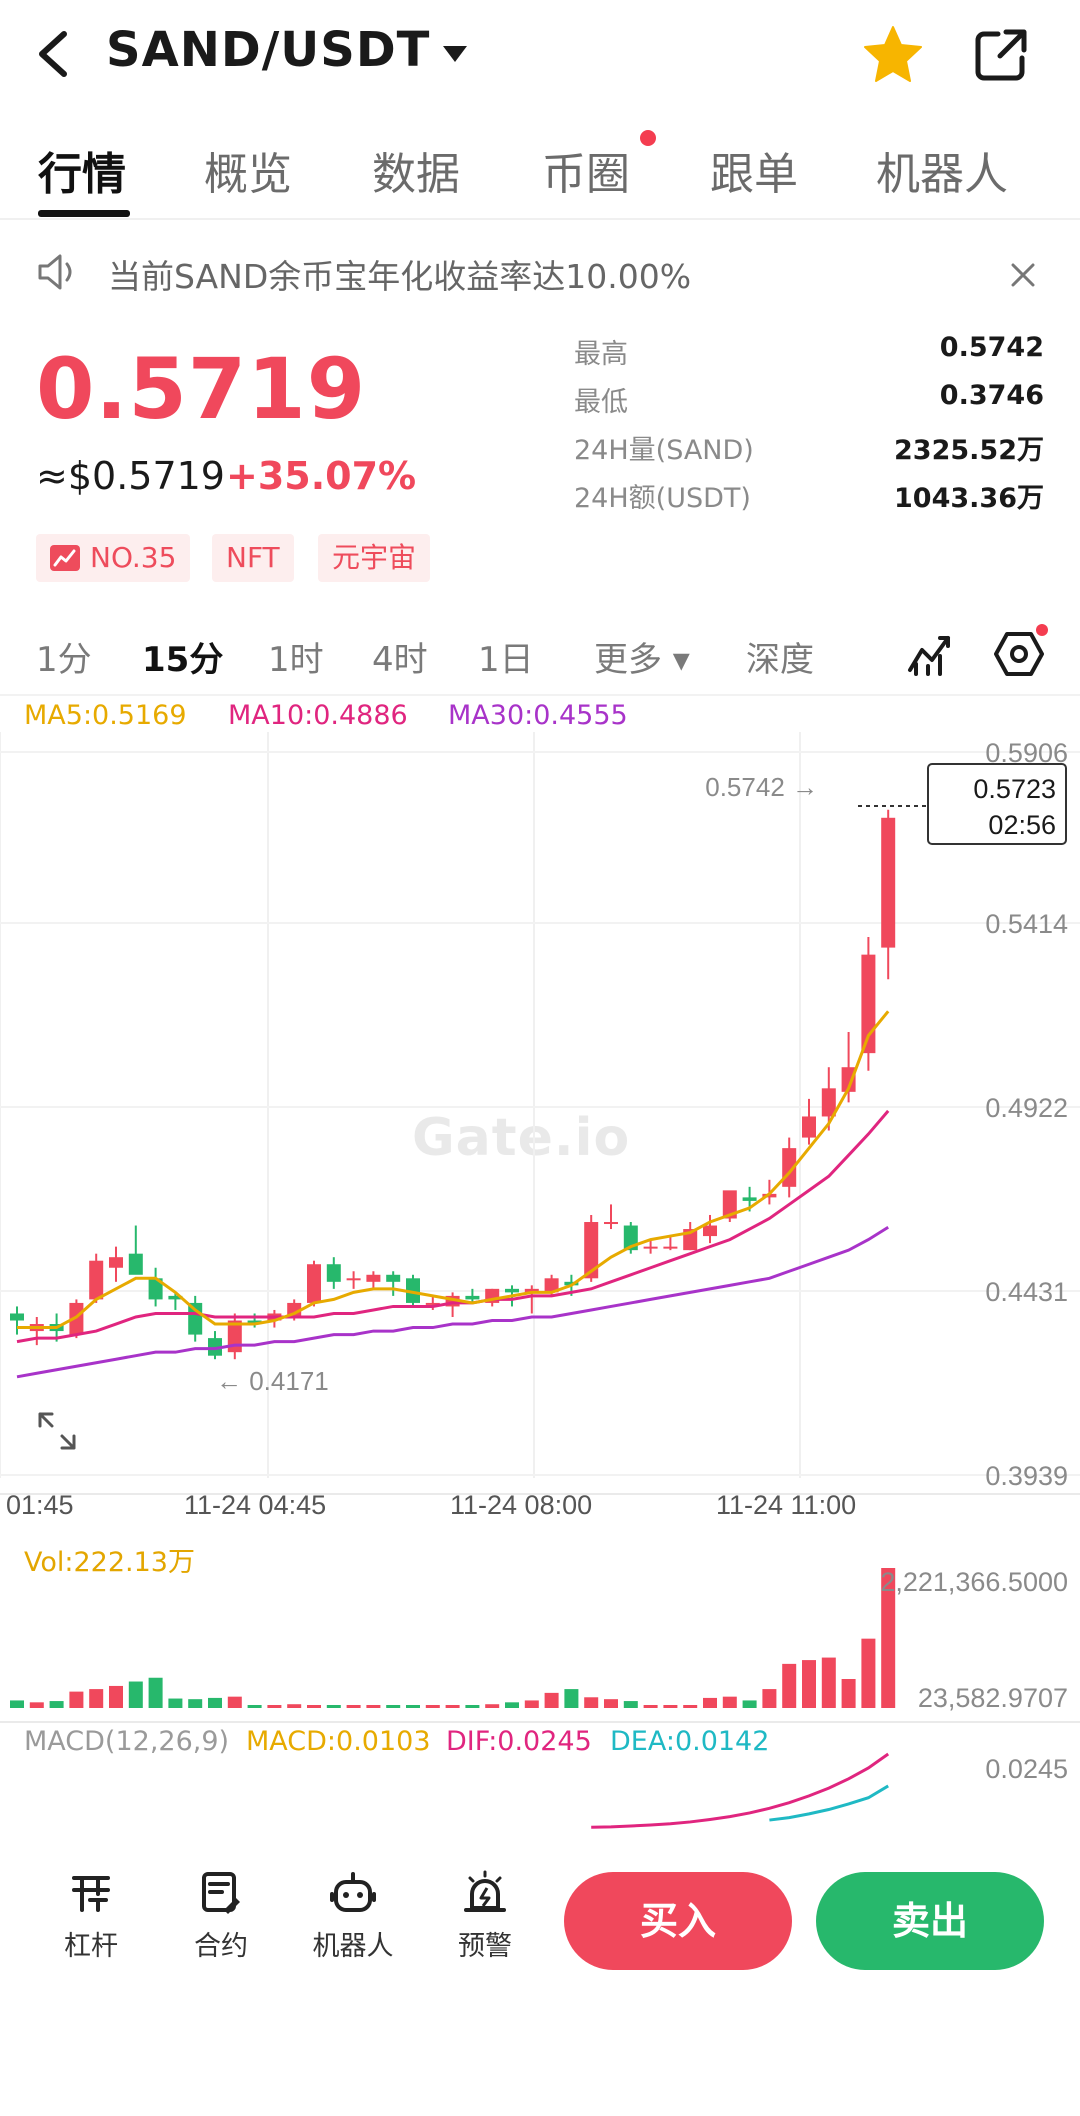 The width and height of the screenshot is (1080, 2116). I want to click on sell-button: 卖出, so click(930, 1921).